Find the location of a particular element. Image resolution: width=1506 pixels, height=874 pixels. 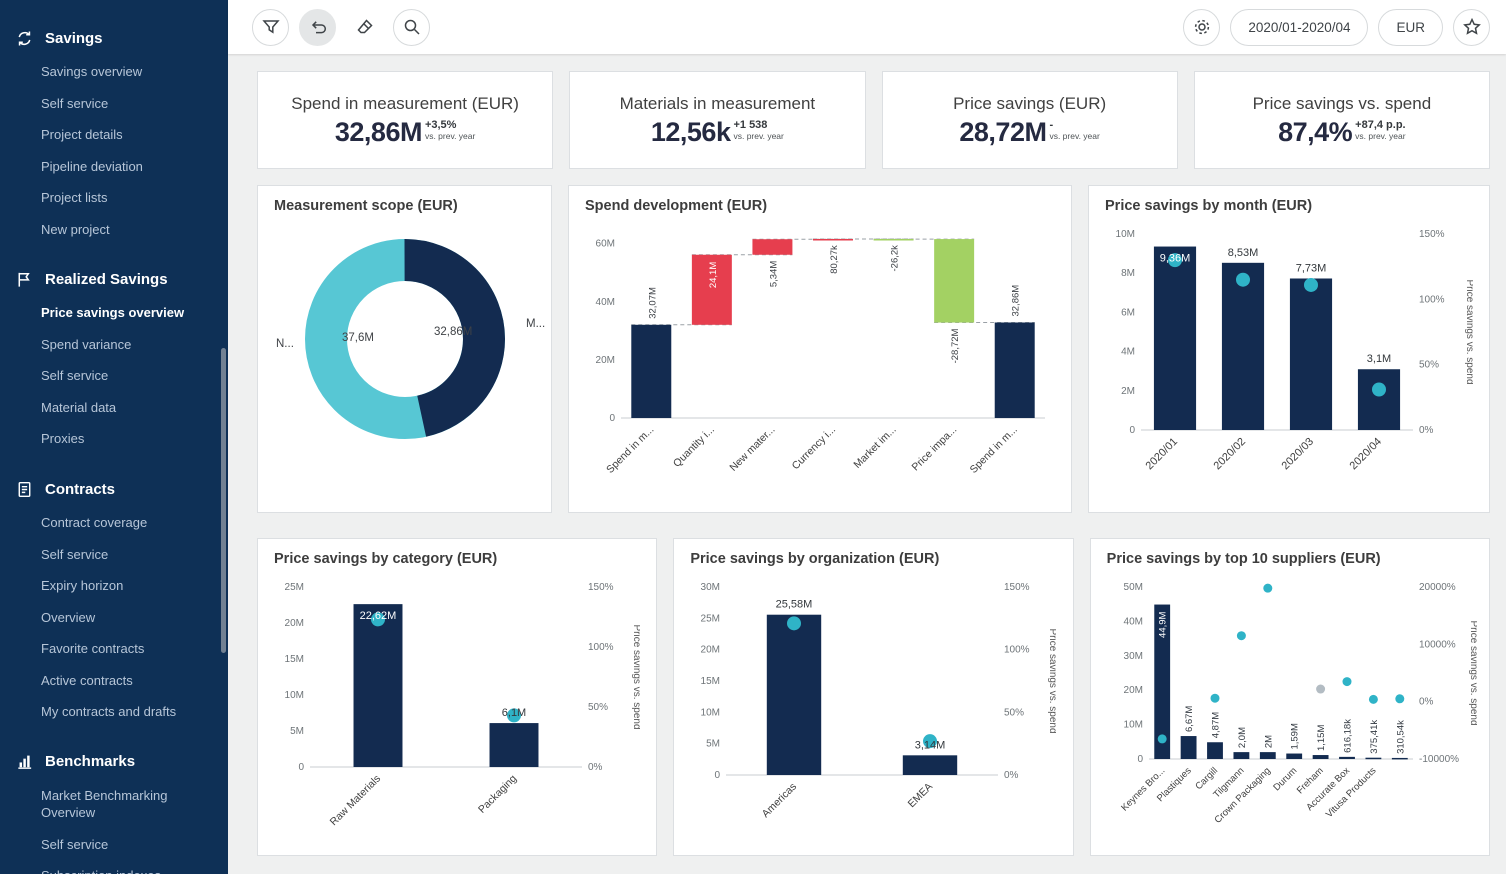

date-range-button: 2020/01-2020/04 is located at coordinates (1299, 27).